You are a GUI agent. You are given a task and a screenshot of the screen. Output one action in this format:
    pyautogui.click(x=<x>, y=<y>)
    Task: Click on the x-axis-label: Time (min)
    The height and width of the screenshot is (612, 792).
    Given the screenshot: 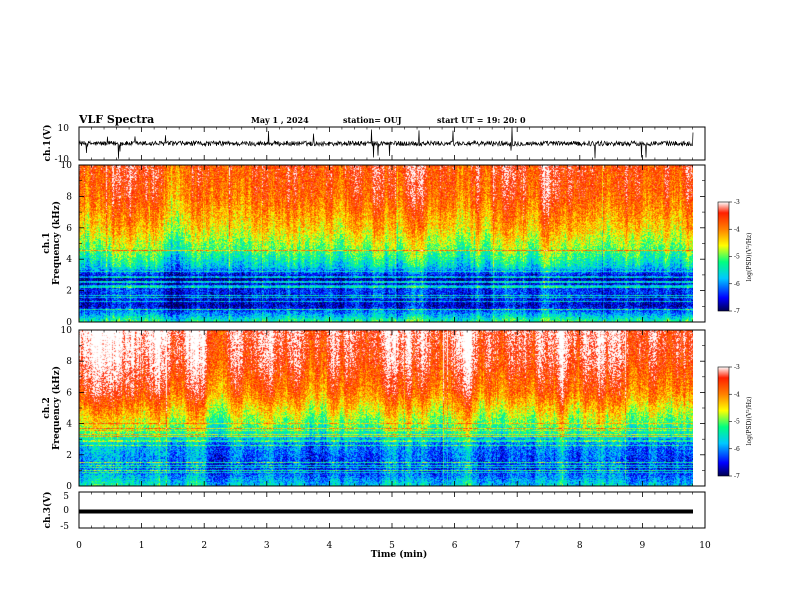 What is the action you would take?
    pyautogui.click(x=399, y=554)
    